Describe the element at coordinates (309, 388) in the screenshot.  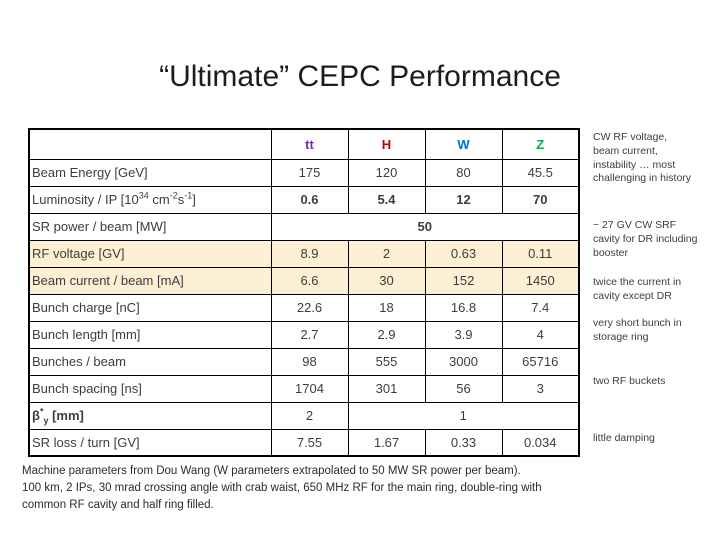
I see `value-cell: 1704` at that location.